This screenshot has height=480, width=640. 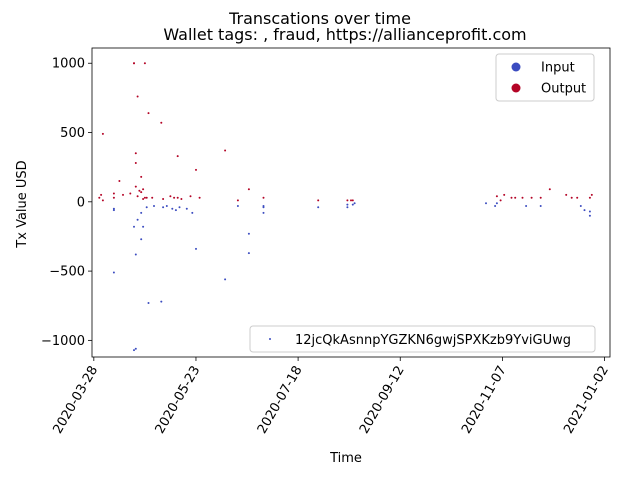 What do you see at coordinates (76, 400) in the screenshot?
I see `x-tick-label: 2020-03-28` at bounding box center [76, 400].